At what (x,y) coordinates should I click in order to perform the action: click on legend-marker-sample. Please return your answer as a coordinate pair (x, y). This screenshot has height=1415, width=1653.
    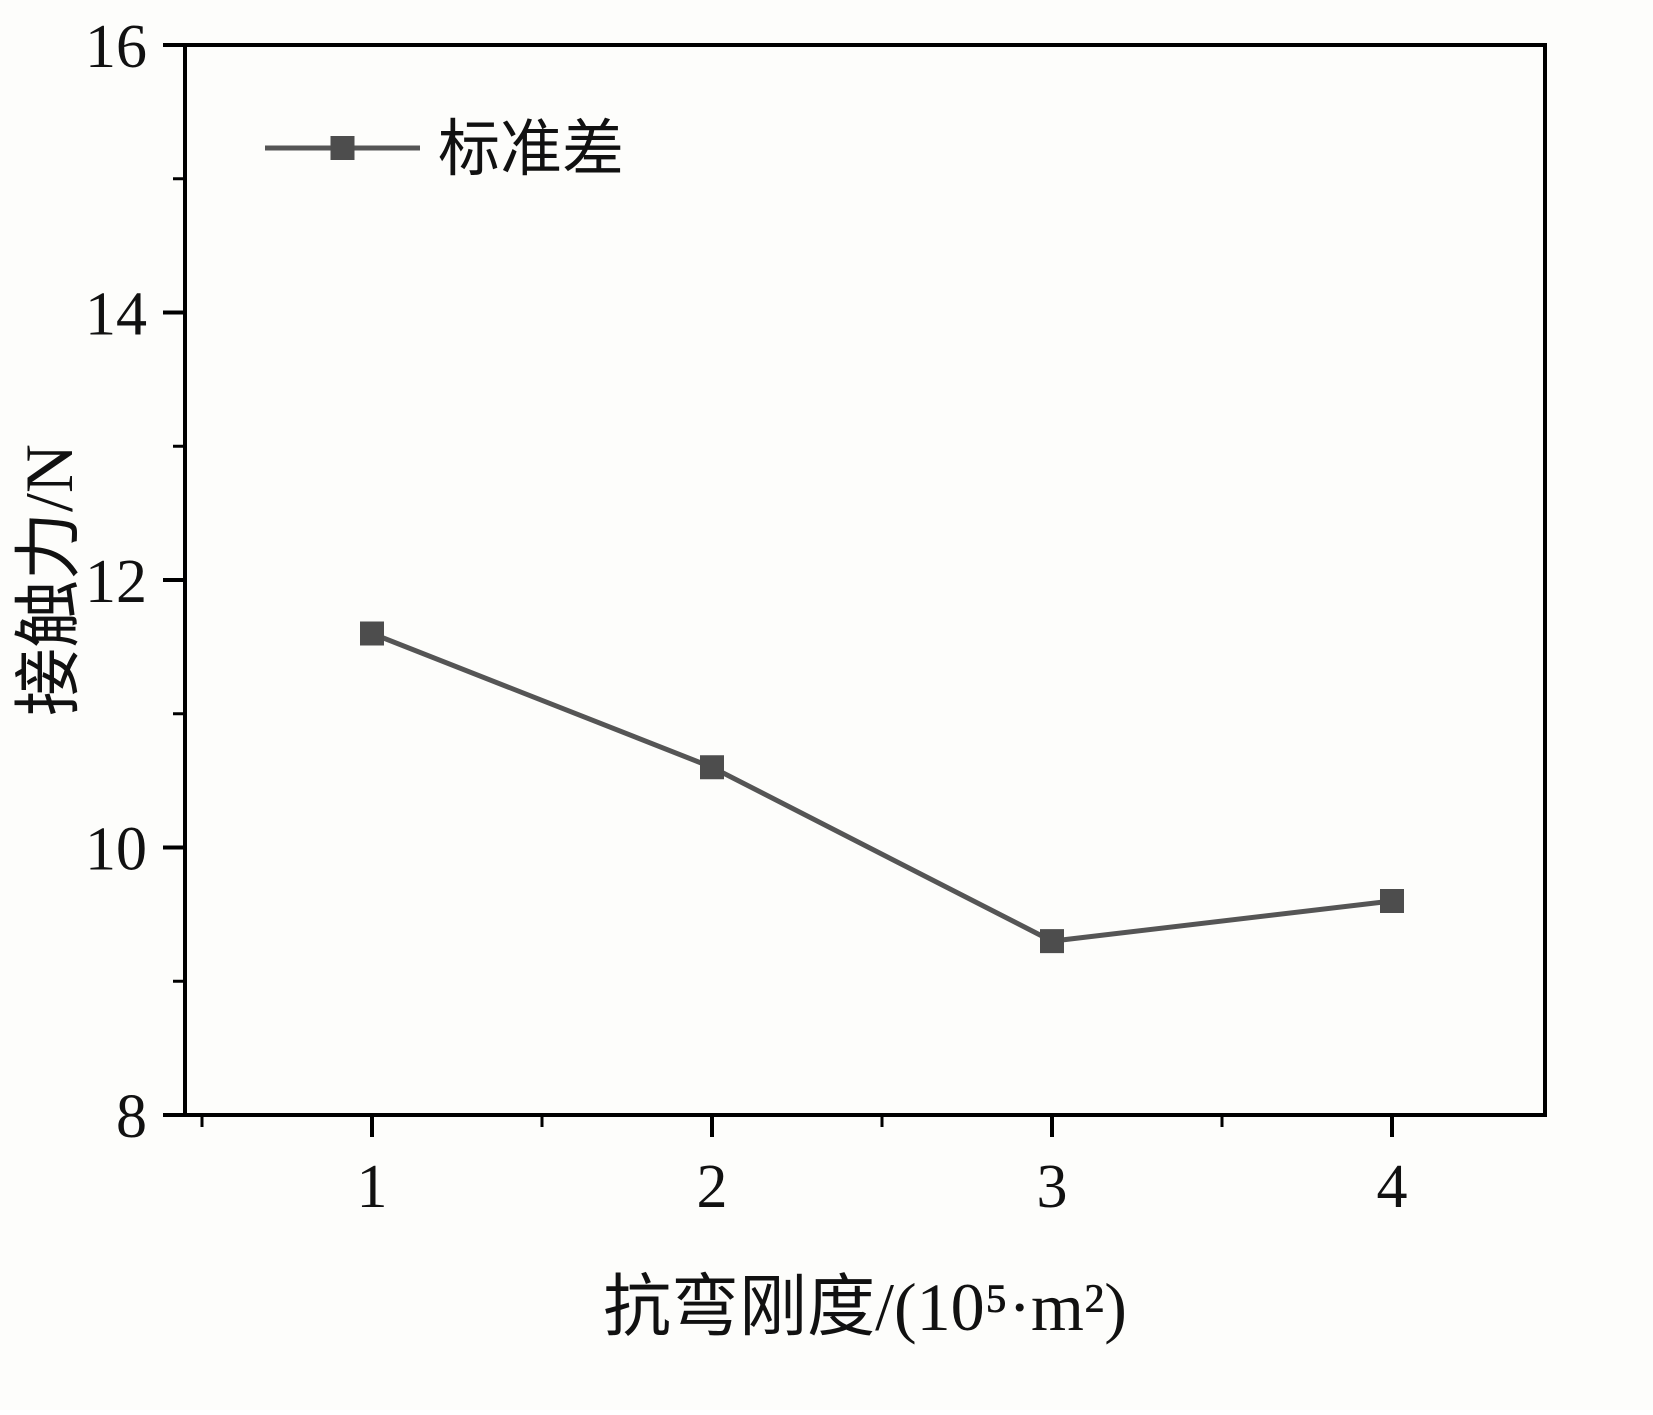
    Looking at the image, I should click on (342, 148).